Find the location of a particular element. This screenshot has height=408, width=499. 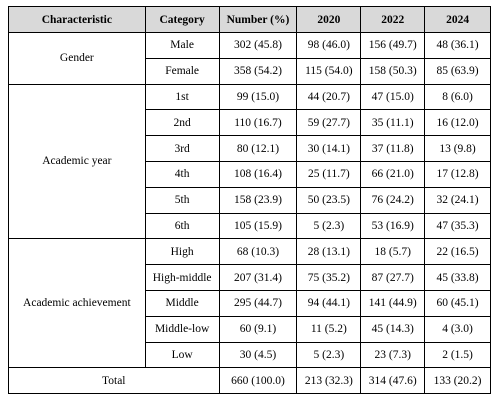

value-cell: 32 (24.1) is located at coordinates (457, 200).